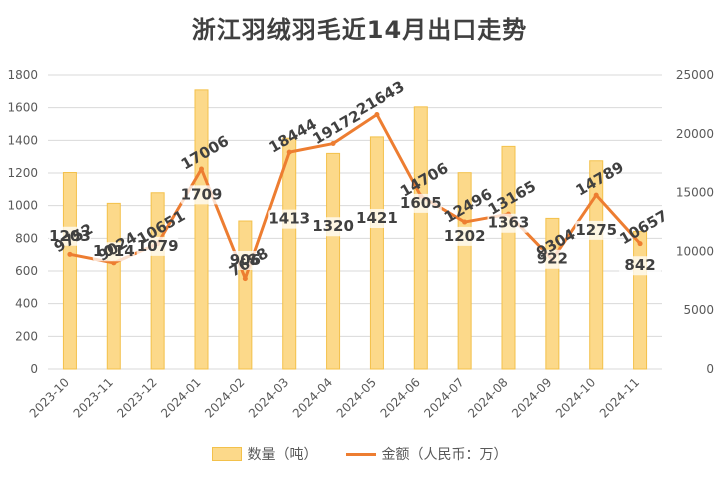  I want to click on legend-bar-swatch, so click(226, 454).